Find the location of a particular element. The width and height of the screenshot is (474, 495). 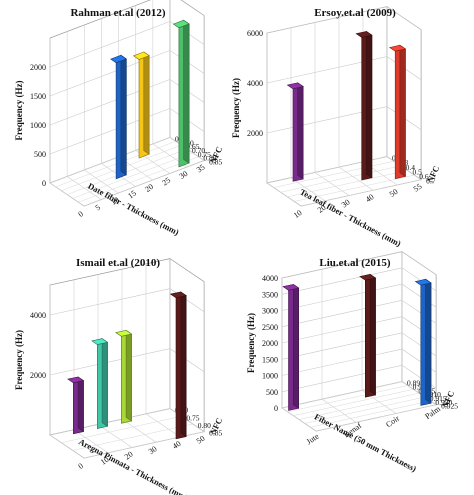

y-tick-label: 0.910 is located at coordinates (432, 394).